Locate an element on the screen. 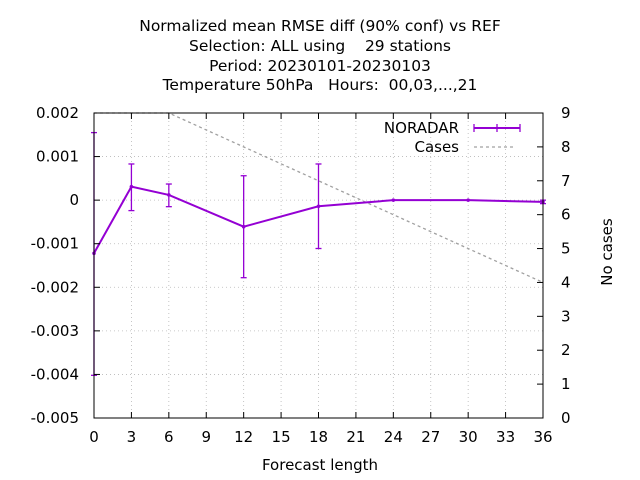 The image size is (640, 480). y2-tick-label: 1 is located at coordinates (566, 384).